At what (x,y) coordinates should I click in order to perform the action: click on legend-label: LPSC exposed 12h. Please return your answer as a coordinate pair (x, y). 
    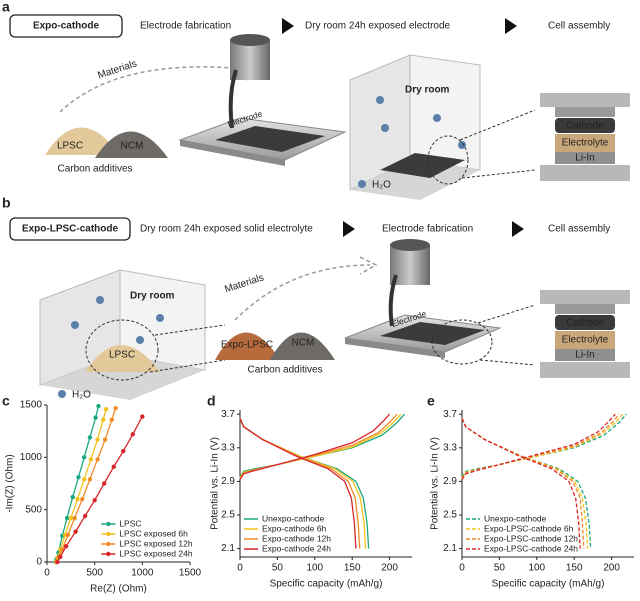
    Looking at the image, I should click on (156, 543).